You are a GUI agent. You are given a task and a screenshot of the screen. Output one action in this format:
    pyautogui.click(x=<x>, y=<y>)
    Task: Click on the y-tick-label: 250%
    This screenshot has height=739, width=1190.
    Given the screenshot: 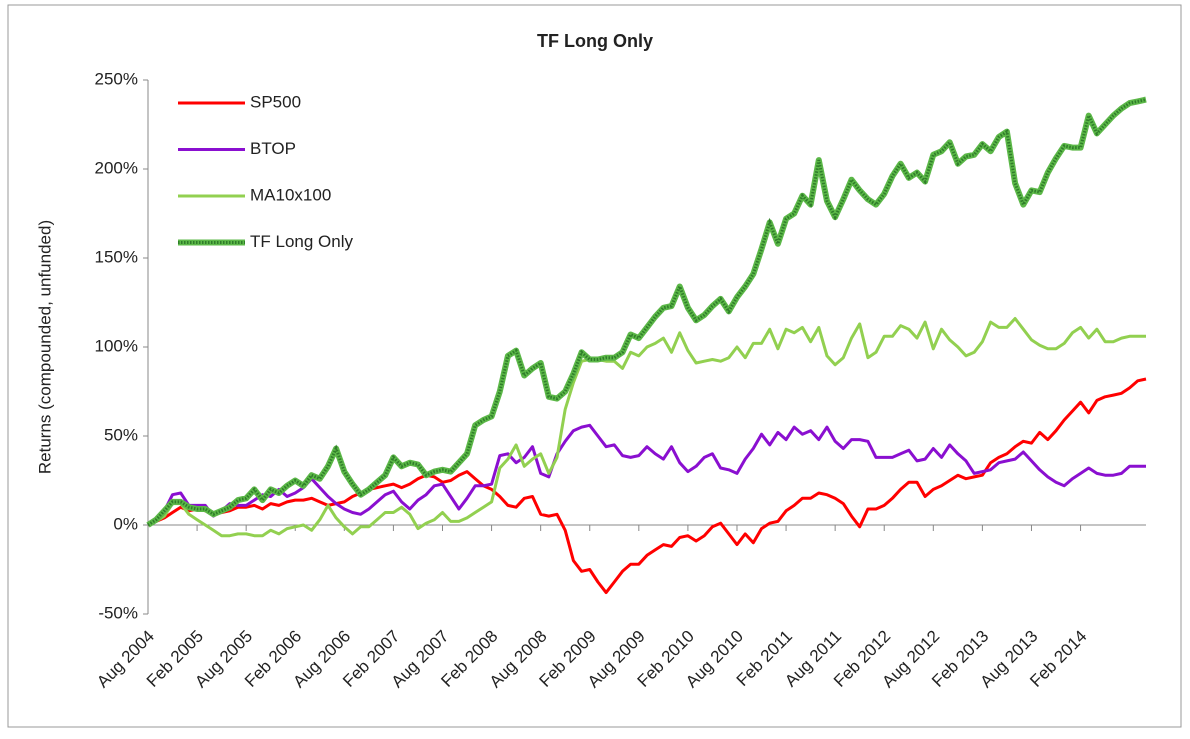 What is the action you would take?
    pyautogui.click(x=116, y=78)
    